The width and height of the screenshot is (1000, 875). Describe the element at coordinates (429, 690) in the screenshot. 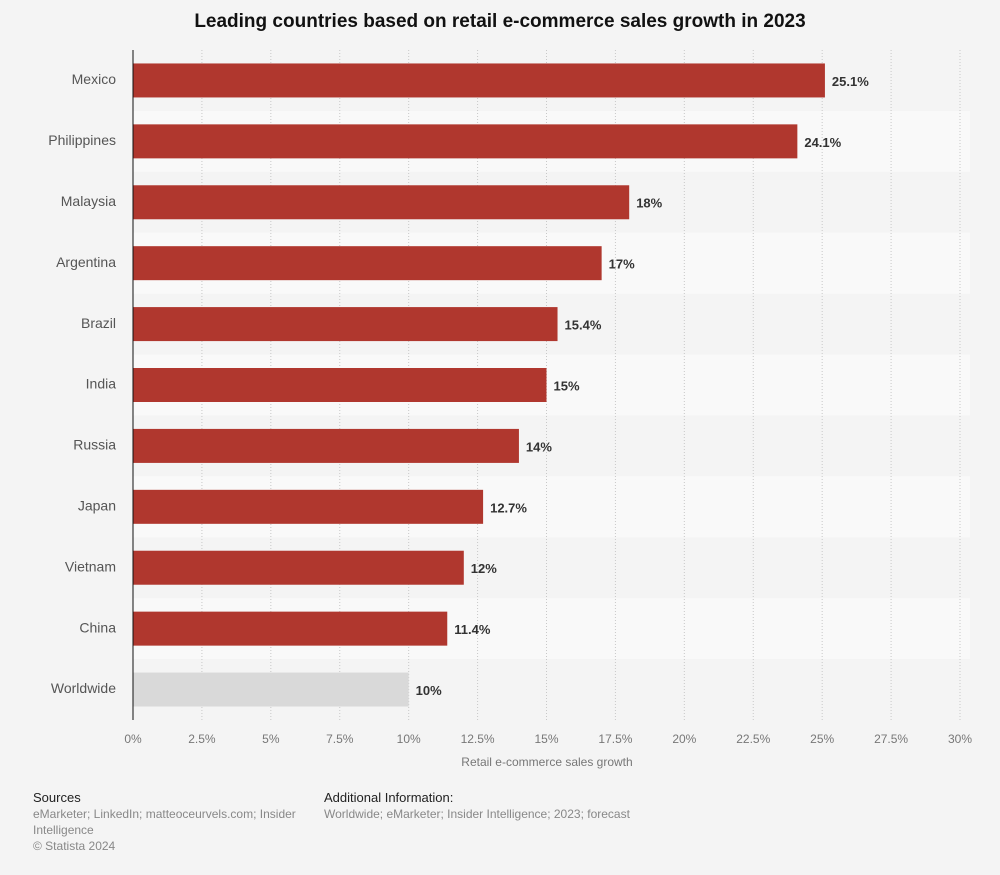

I see `data-label: 10%` at that location.